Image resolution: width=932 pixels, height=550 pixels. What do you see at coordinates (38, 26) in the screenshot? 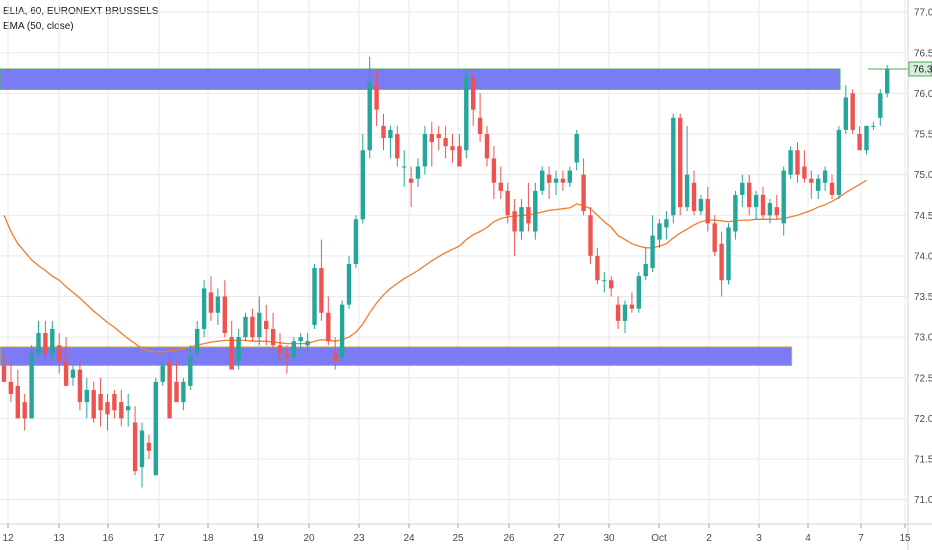
I see `indicator-legend: EMA (50, close)` at bounding box center [38, 26].